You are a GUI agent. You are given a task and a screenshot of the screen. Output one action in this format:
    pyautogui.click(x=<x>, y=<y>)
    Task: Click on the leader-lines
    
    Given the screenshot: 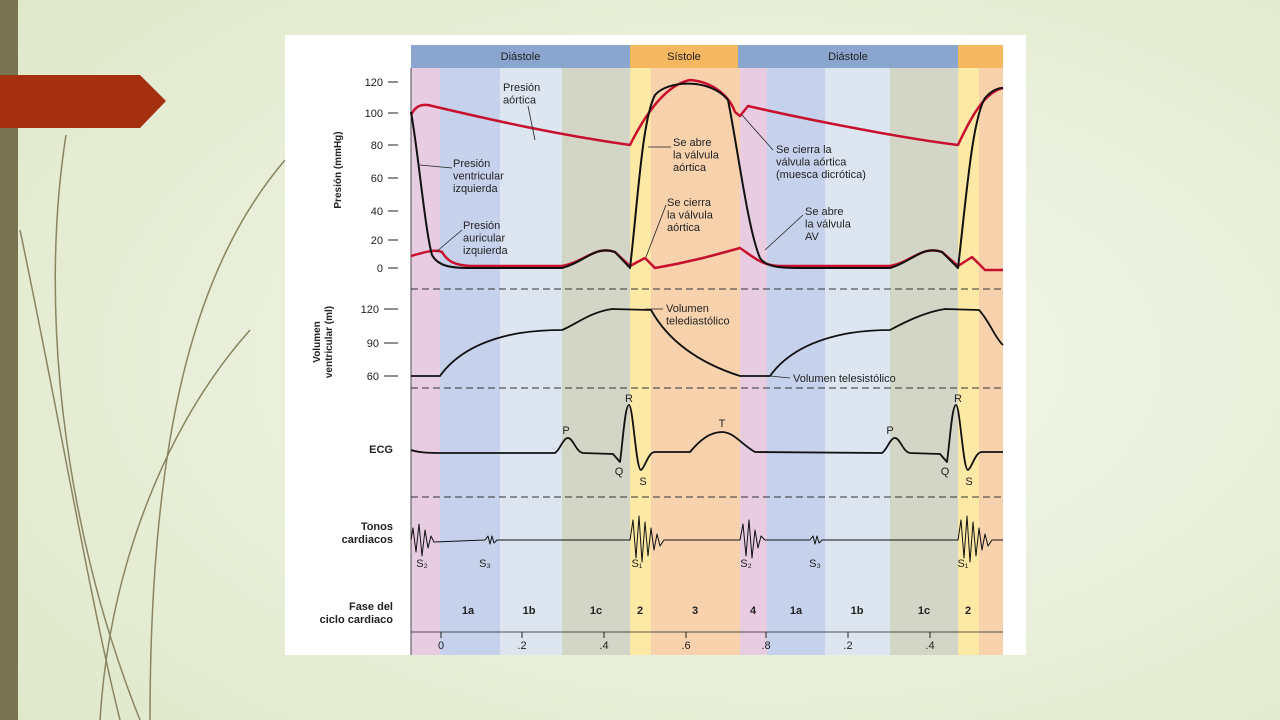 What is the action you would take?
    pyautogui.click(x=611, y=242)
    